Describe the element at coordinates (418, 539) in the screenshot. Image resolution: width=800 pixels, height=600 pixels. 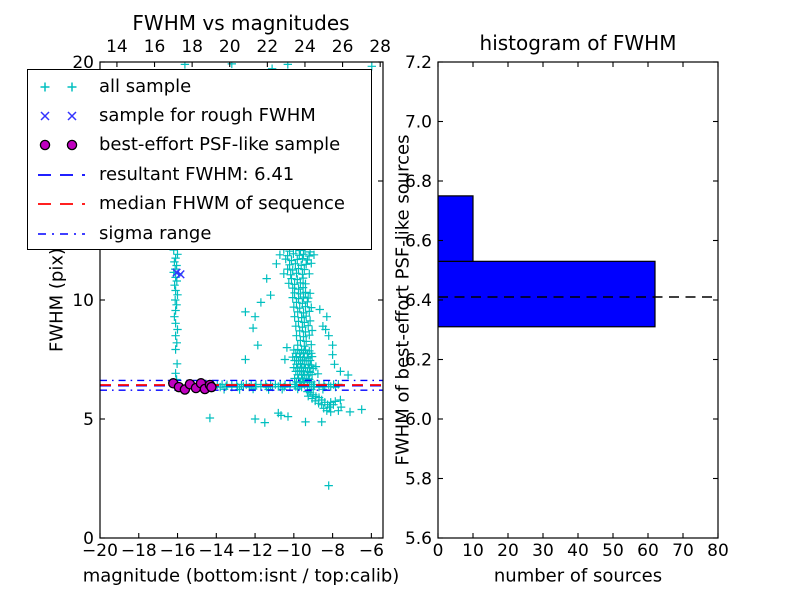
I see `y-tick-label: 5.6` at that location.